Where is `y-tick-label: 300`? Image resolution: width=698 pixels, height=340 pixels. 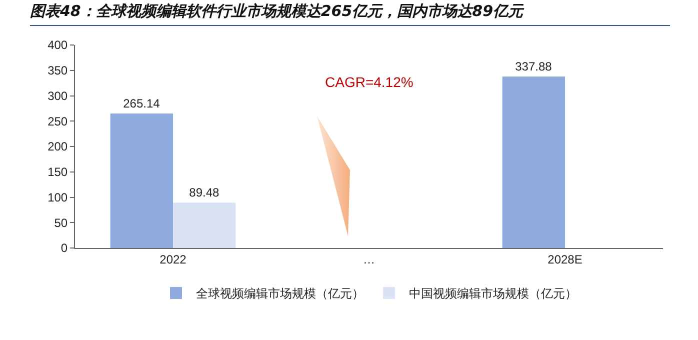 y-tick-label: 300 is located at coordinates (58, 95).